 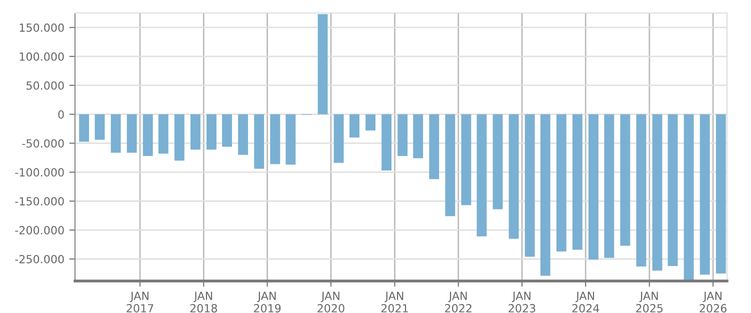 What do you see at coordinates (42, 56) in the screenshot?
I see `y-tick-label: 100.000` at bounding box center [42, 56].